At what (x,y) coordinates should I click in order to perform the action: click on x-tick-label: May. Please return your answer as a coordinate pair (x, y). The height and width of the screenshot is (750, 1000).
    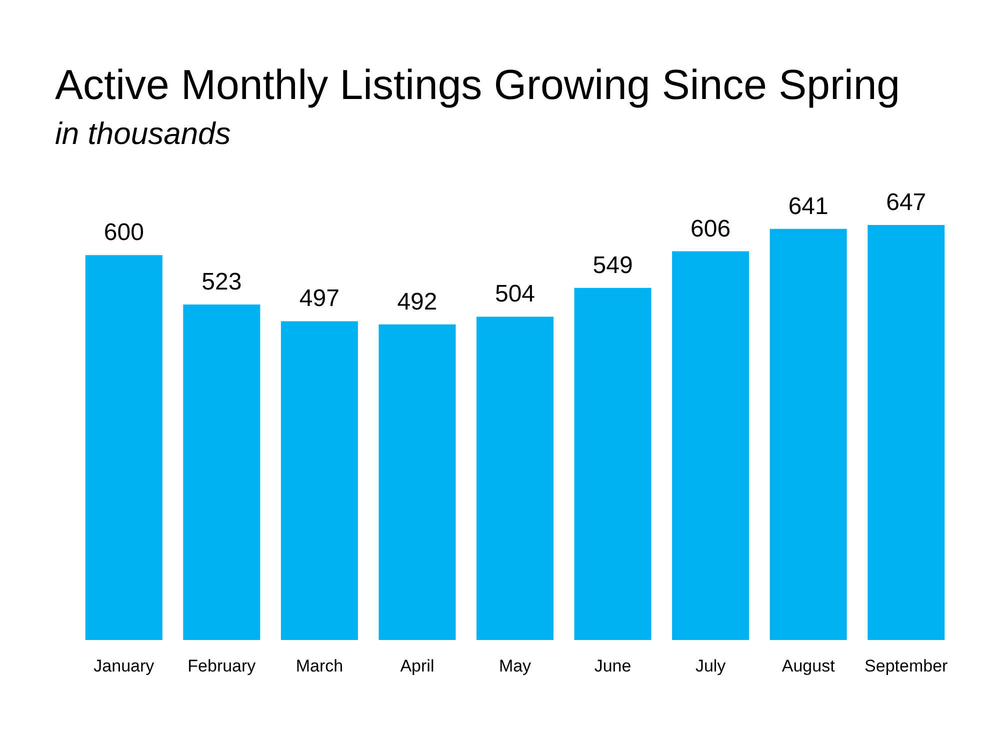
    Looking at the image, I should click on (515, 666).